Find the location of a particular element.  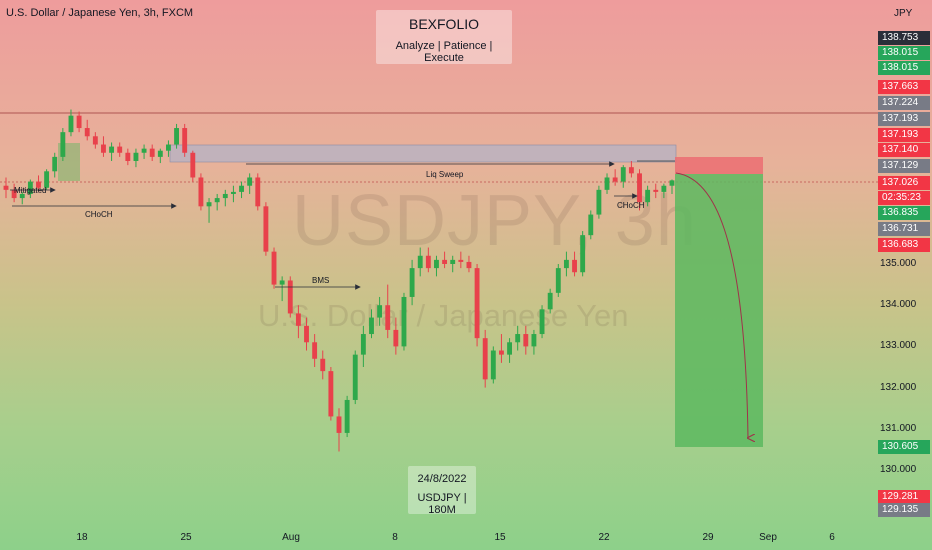

take-profit-zone is located at coordinates (719, 310).